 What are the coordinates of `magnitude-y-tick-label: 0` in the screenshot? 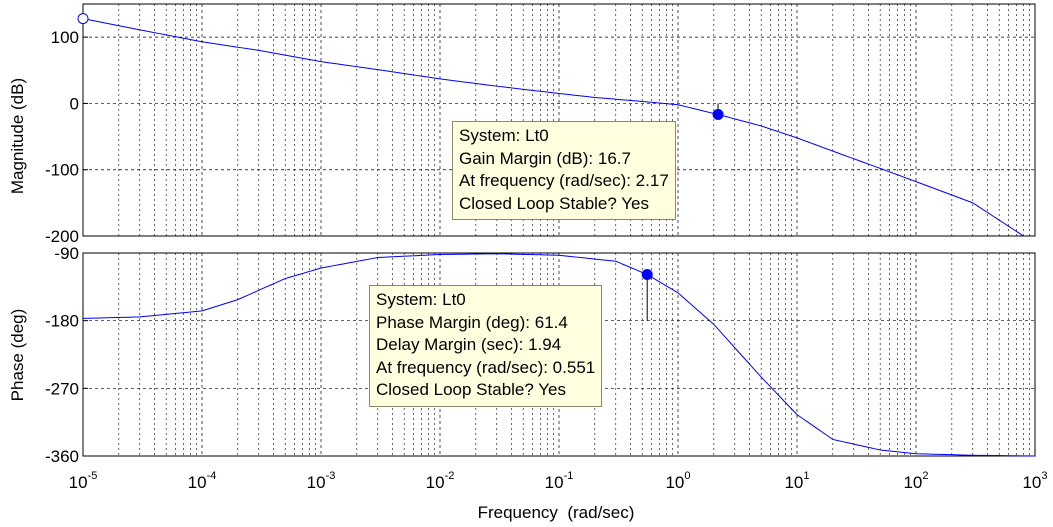 It's located at (74, 103).